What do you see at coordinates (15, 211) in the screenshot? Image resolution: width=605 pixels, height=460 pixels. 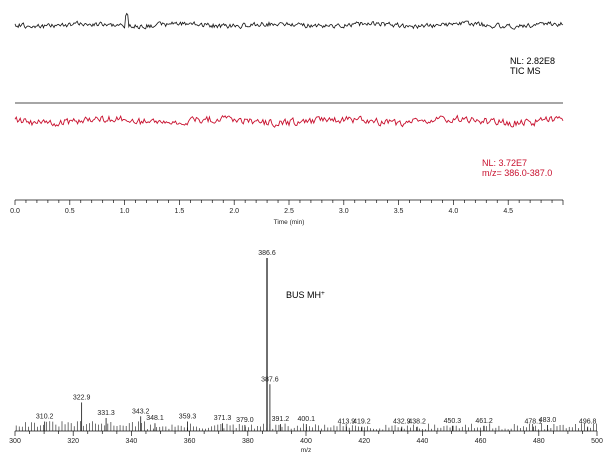 I see `time-tick-label: 0.0` at bounding box center [15, 211].